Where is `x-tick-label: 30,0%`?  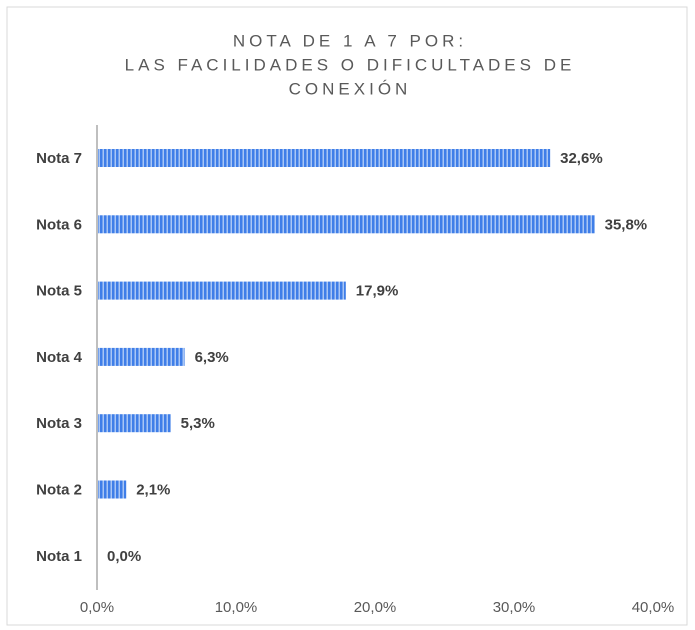
x-tick-label: 30,0% is located at coordinates (514, 607).